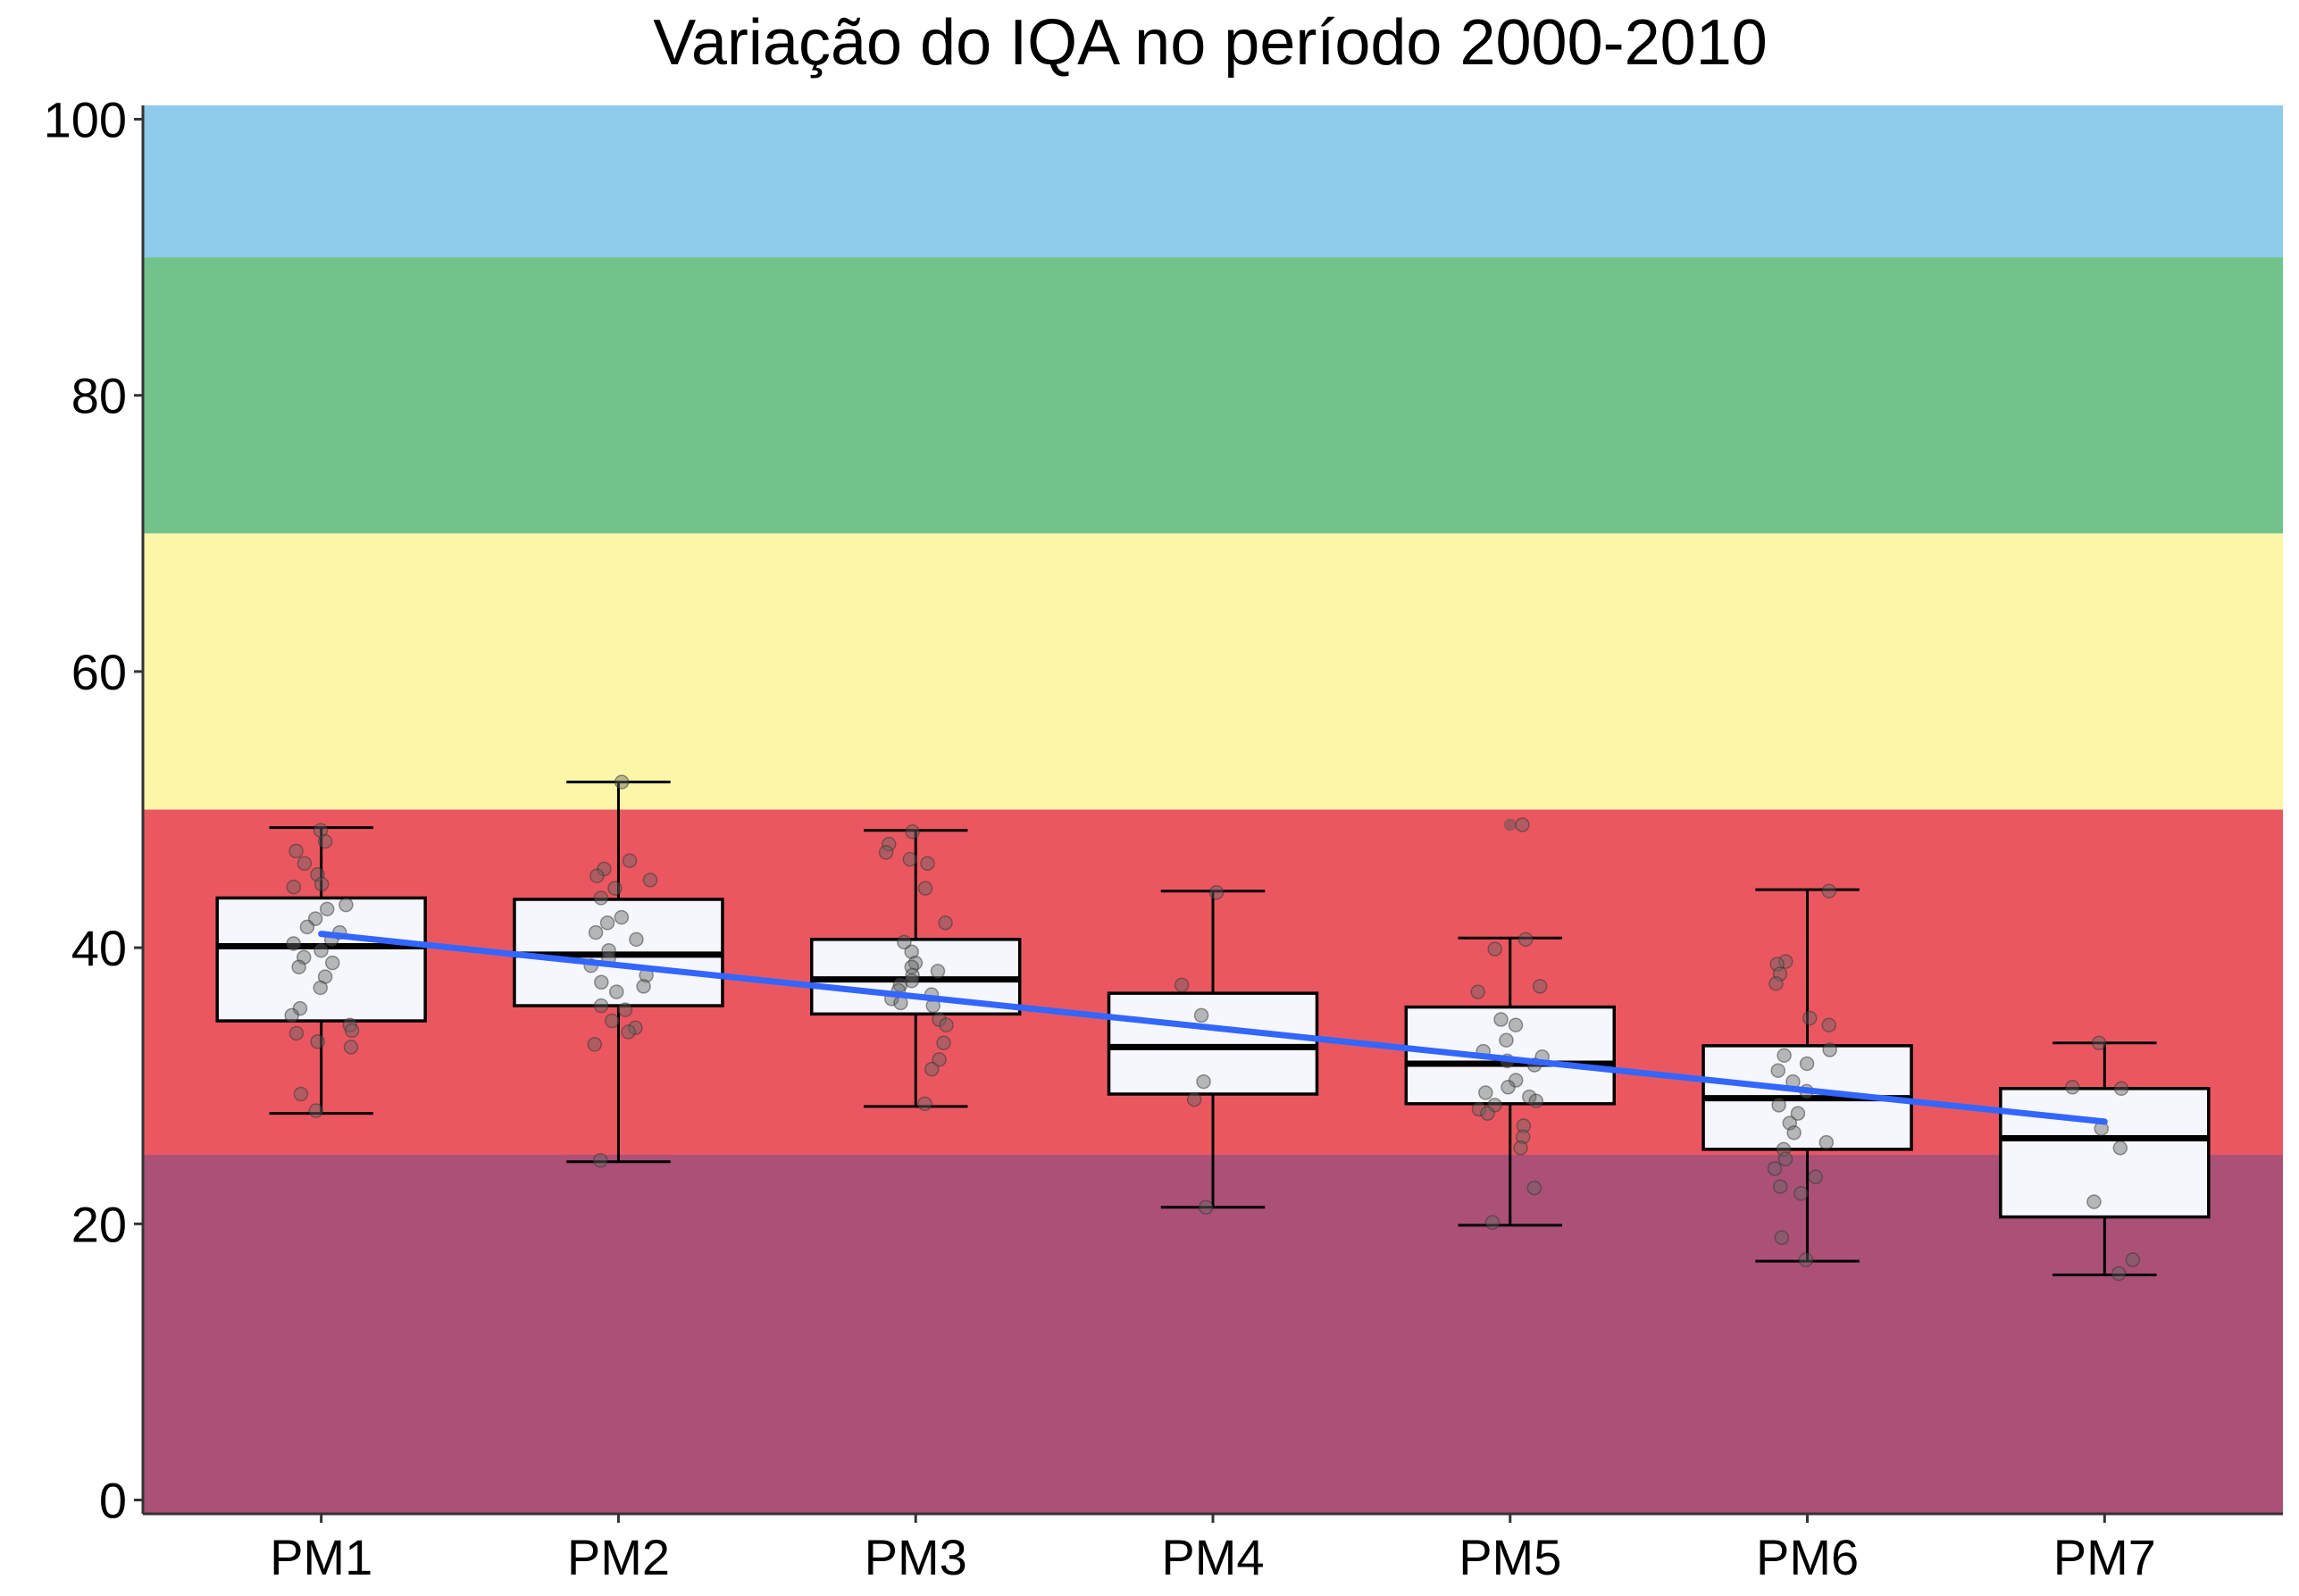  Describe the element at coordinates (99, 1224) in the screenshot. I see `y-tick-label-20: 20` at that location.